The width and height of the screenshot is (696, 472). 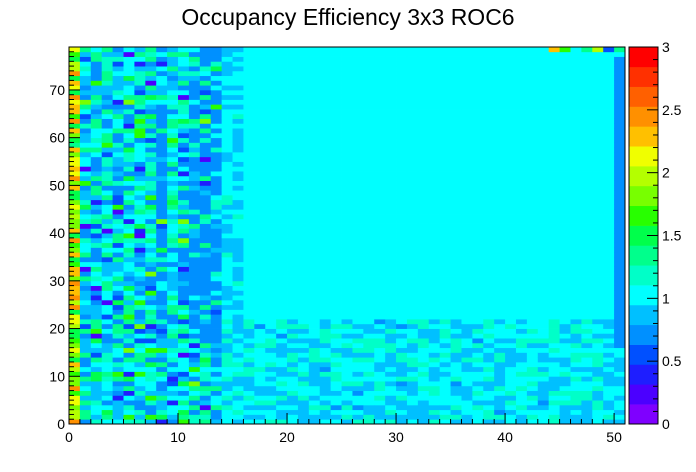 What do you see at coordinates (61, 424) in the screenshot?
I see `y-tick-label: 0` at bounding box center [61, 424].